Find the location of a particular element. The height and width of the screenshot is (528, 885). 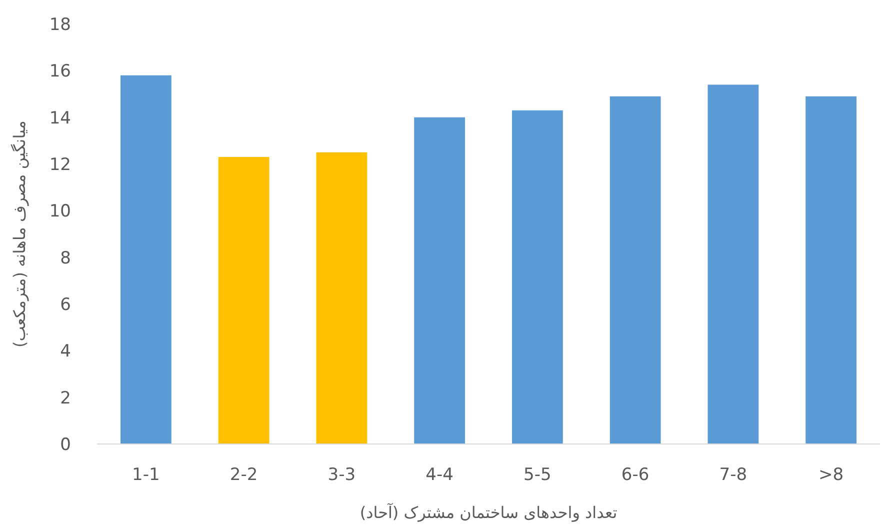

y-tick-label: 2 is located at coordinates (65, 398).